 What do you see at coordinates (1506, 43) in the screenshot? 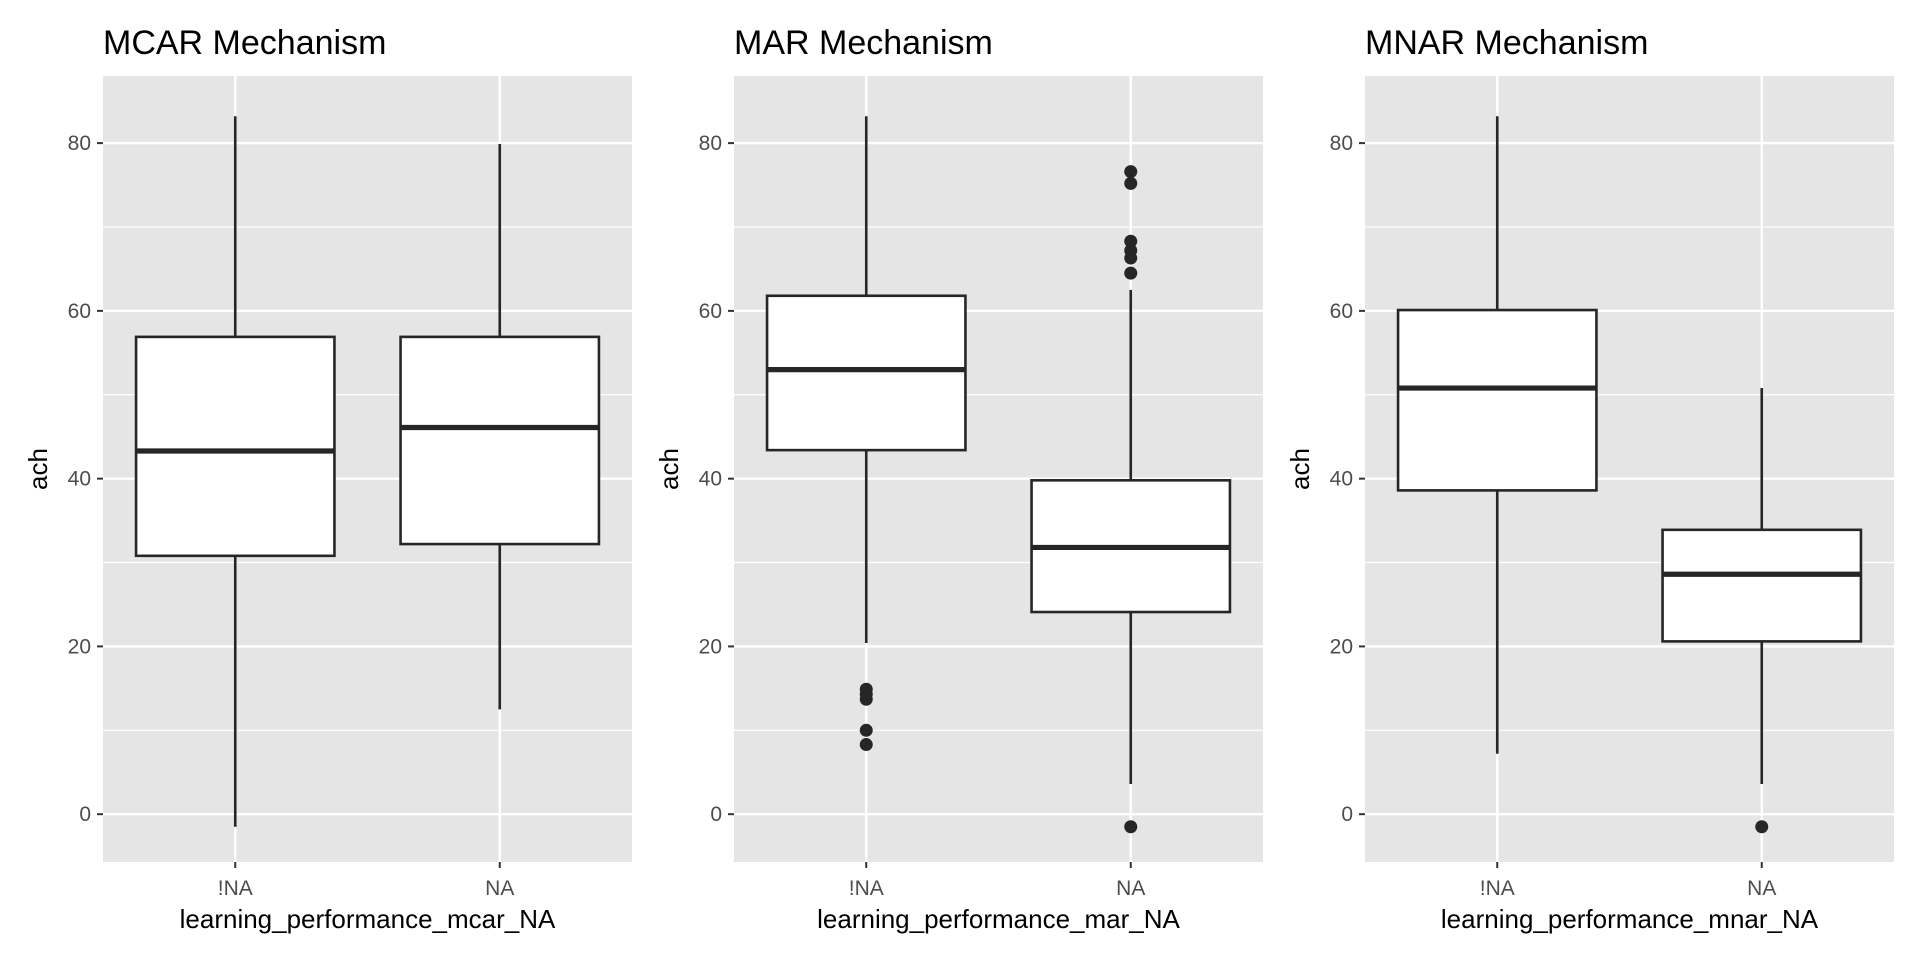
I see `panel-title: MNAR Mechanism` at bounding box center [1506, 43].